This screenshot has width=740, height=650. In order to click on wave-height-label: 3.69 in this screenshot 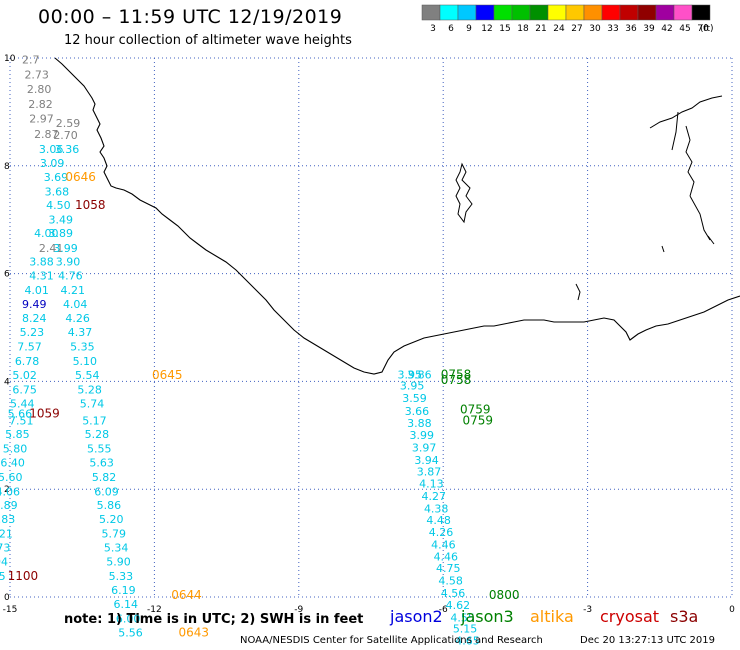, I will do `click(56, 177)`.